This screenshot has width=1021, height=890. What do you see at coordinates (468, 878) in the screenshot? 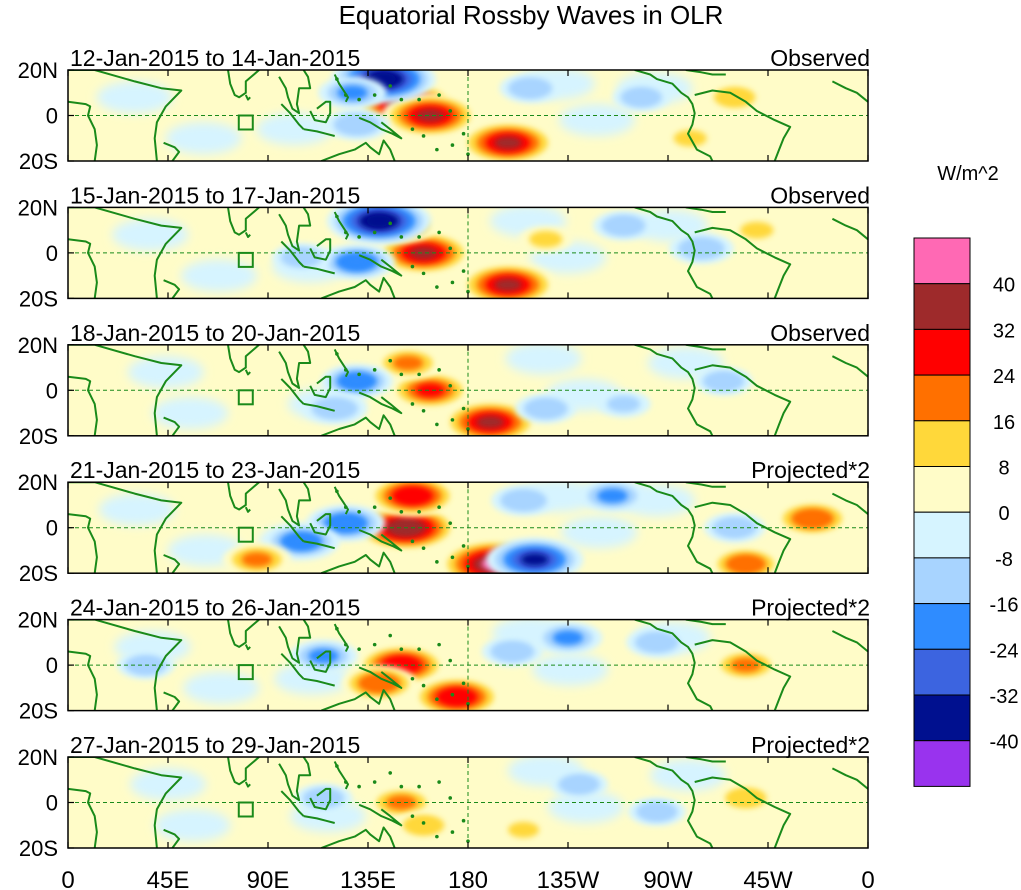
I see `x-tick-label: 180` at bounding box center [468, 878].